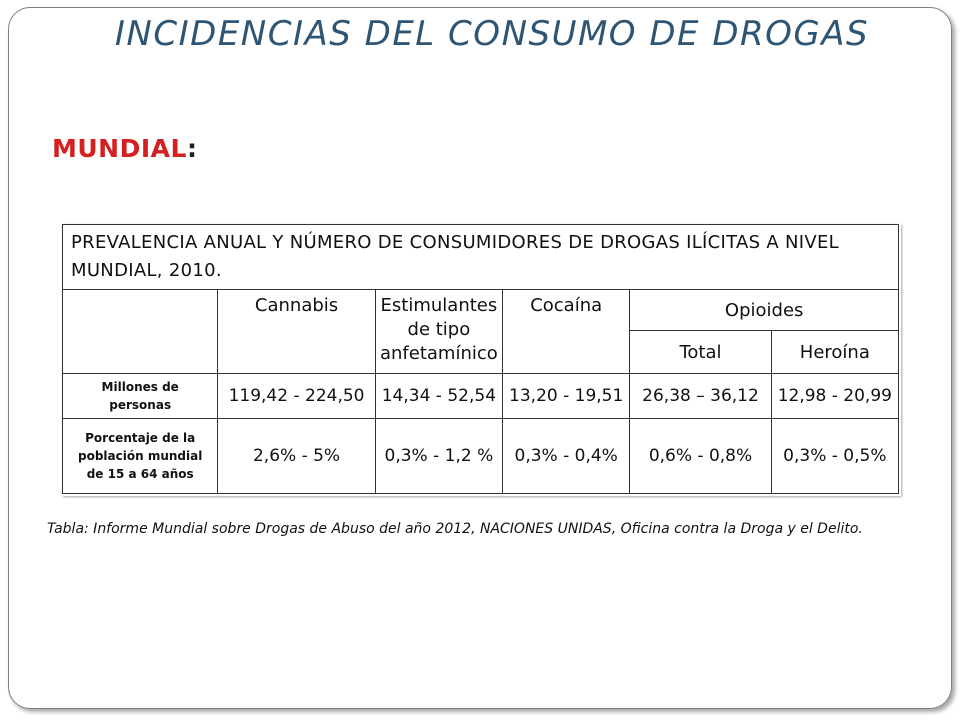  I want to click on header-opioids-total: Total, so click(700, 352).